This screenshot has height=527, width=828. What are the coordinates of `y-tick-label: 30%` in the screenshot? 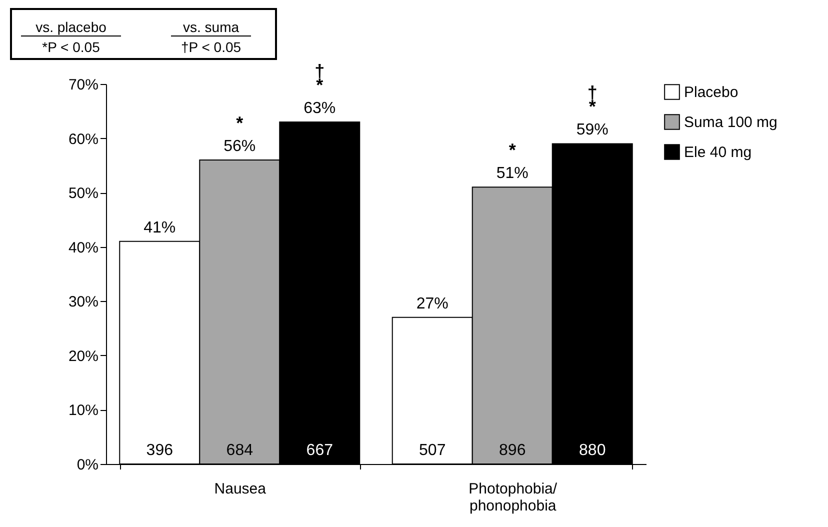 It's located at (83, 302).